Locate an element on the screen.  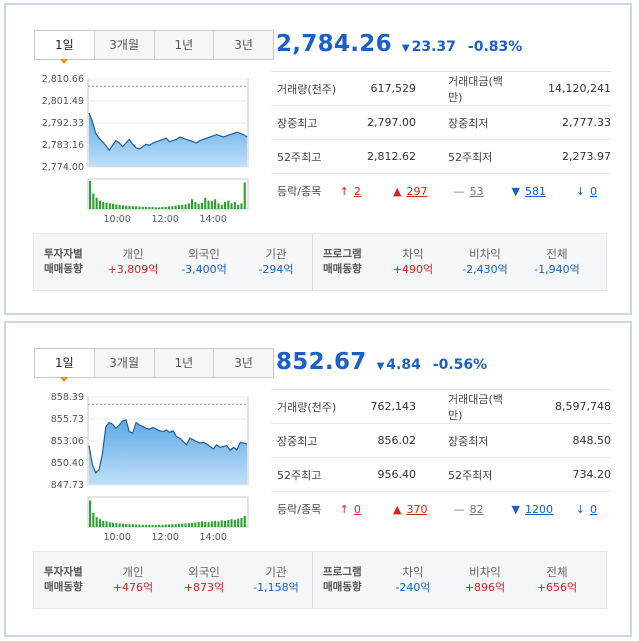
arrow-up-icon: ↑ is located at coordinates (344, 509).